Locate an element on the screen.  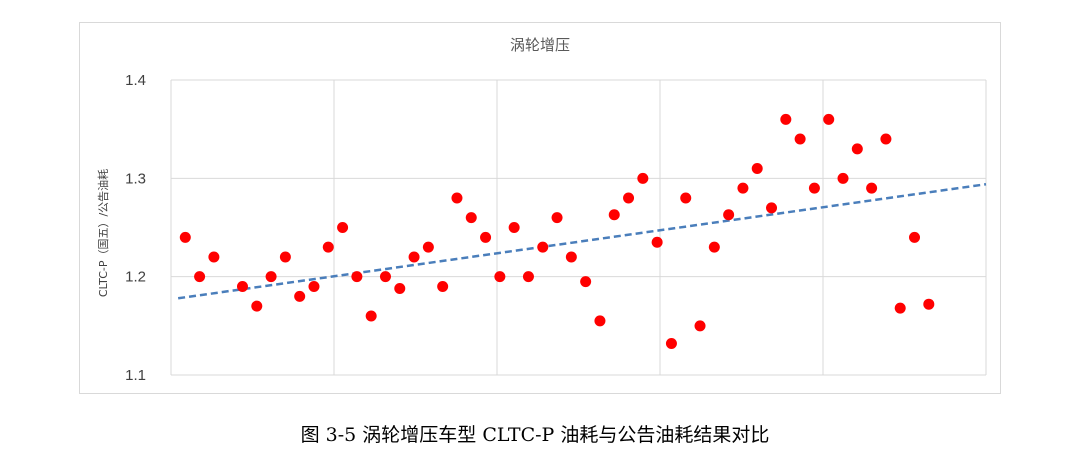
figure-caption: 图 3-5 涡轮增压车型 CLTC-P 油耗与公告油耗结果对比 is located at coordinates (535, 435).